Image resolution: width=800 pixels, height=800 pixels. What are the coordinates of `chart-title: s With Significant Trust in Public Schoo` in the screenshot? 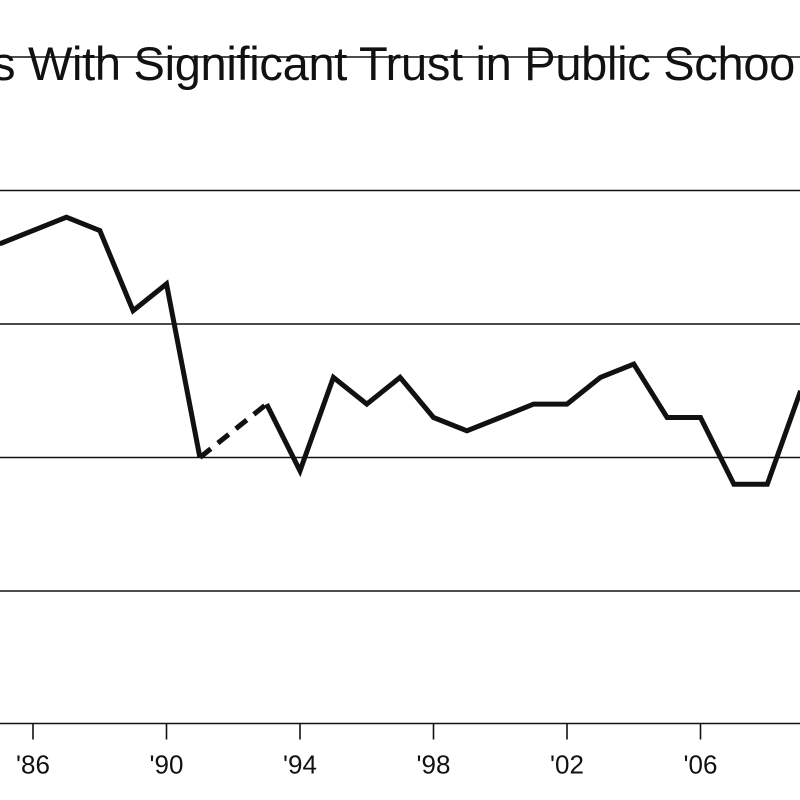 It's located at (398, 63).